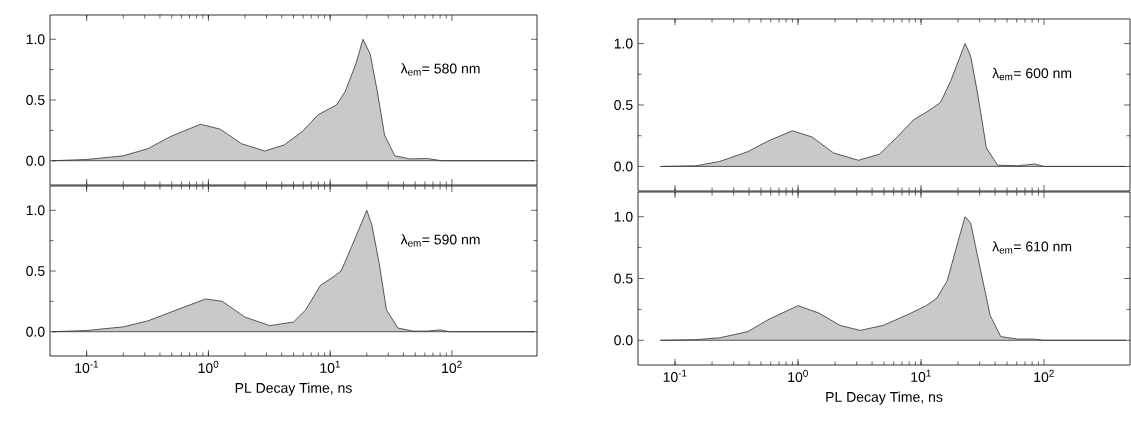  What do you see at coordinates (440, 240) in the screenshot?
I see `annotation: λ$_{em}$= 590 nm` at bounding box center [440, 240].